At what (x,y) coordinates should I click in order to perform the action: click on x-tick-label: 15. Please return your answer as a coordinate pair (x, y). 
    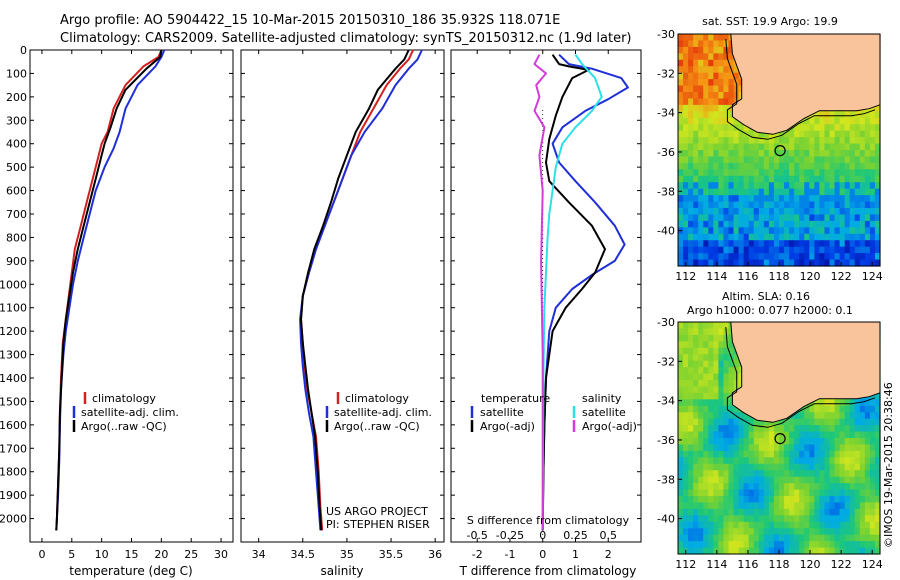
    Looking at the image, I should click on (132, 554).